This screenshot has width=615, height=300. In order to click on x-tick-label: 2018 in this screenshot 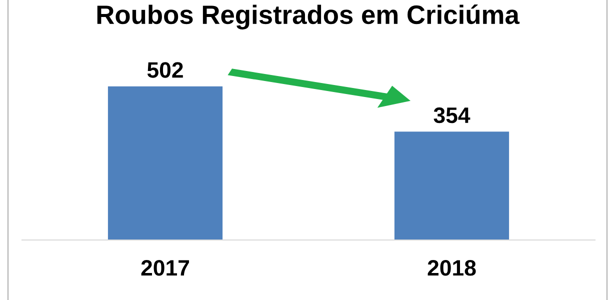, I will do `click(452, 268)`.